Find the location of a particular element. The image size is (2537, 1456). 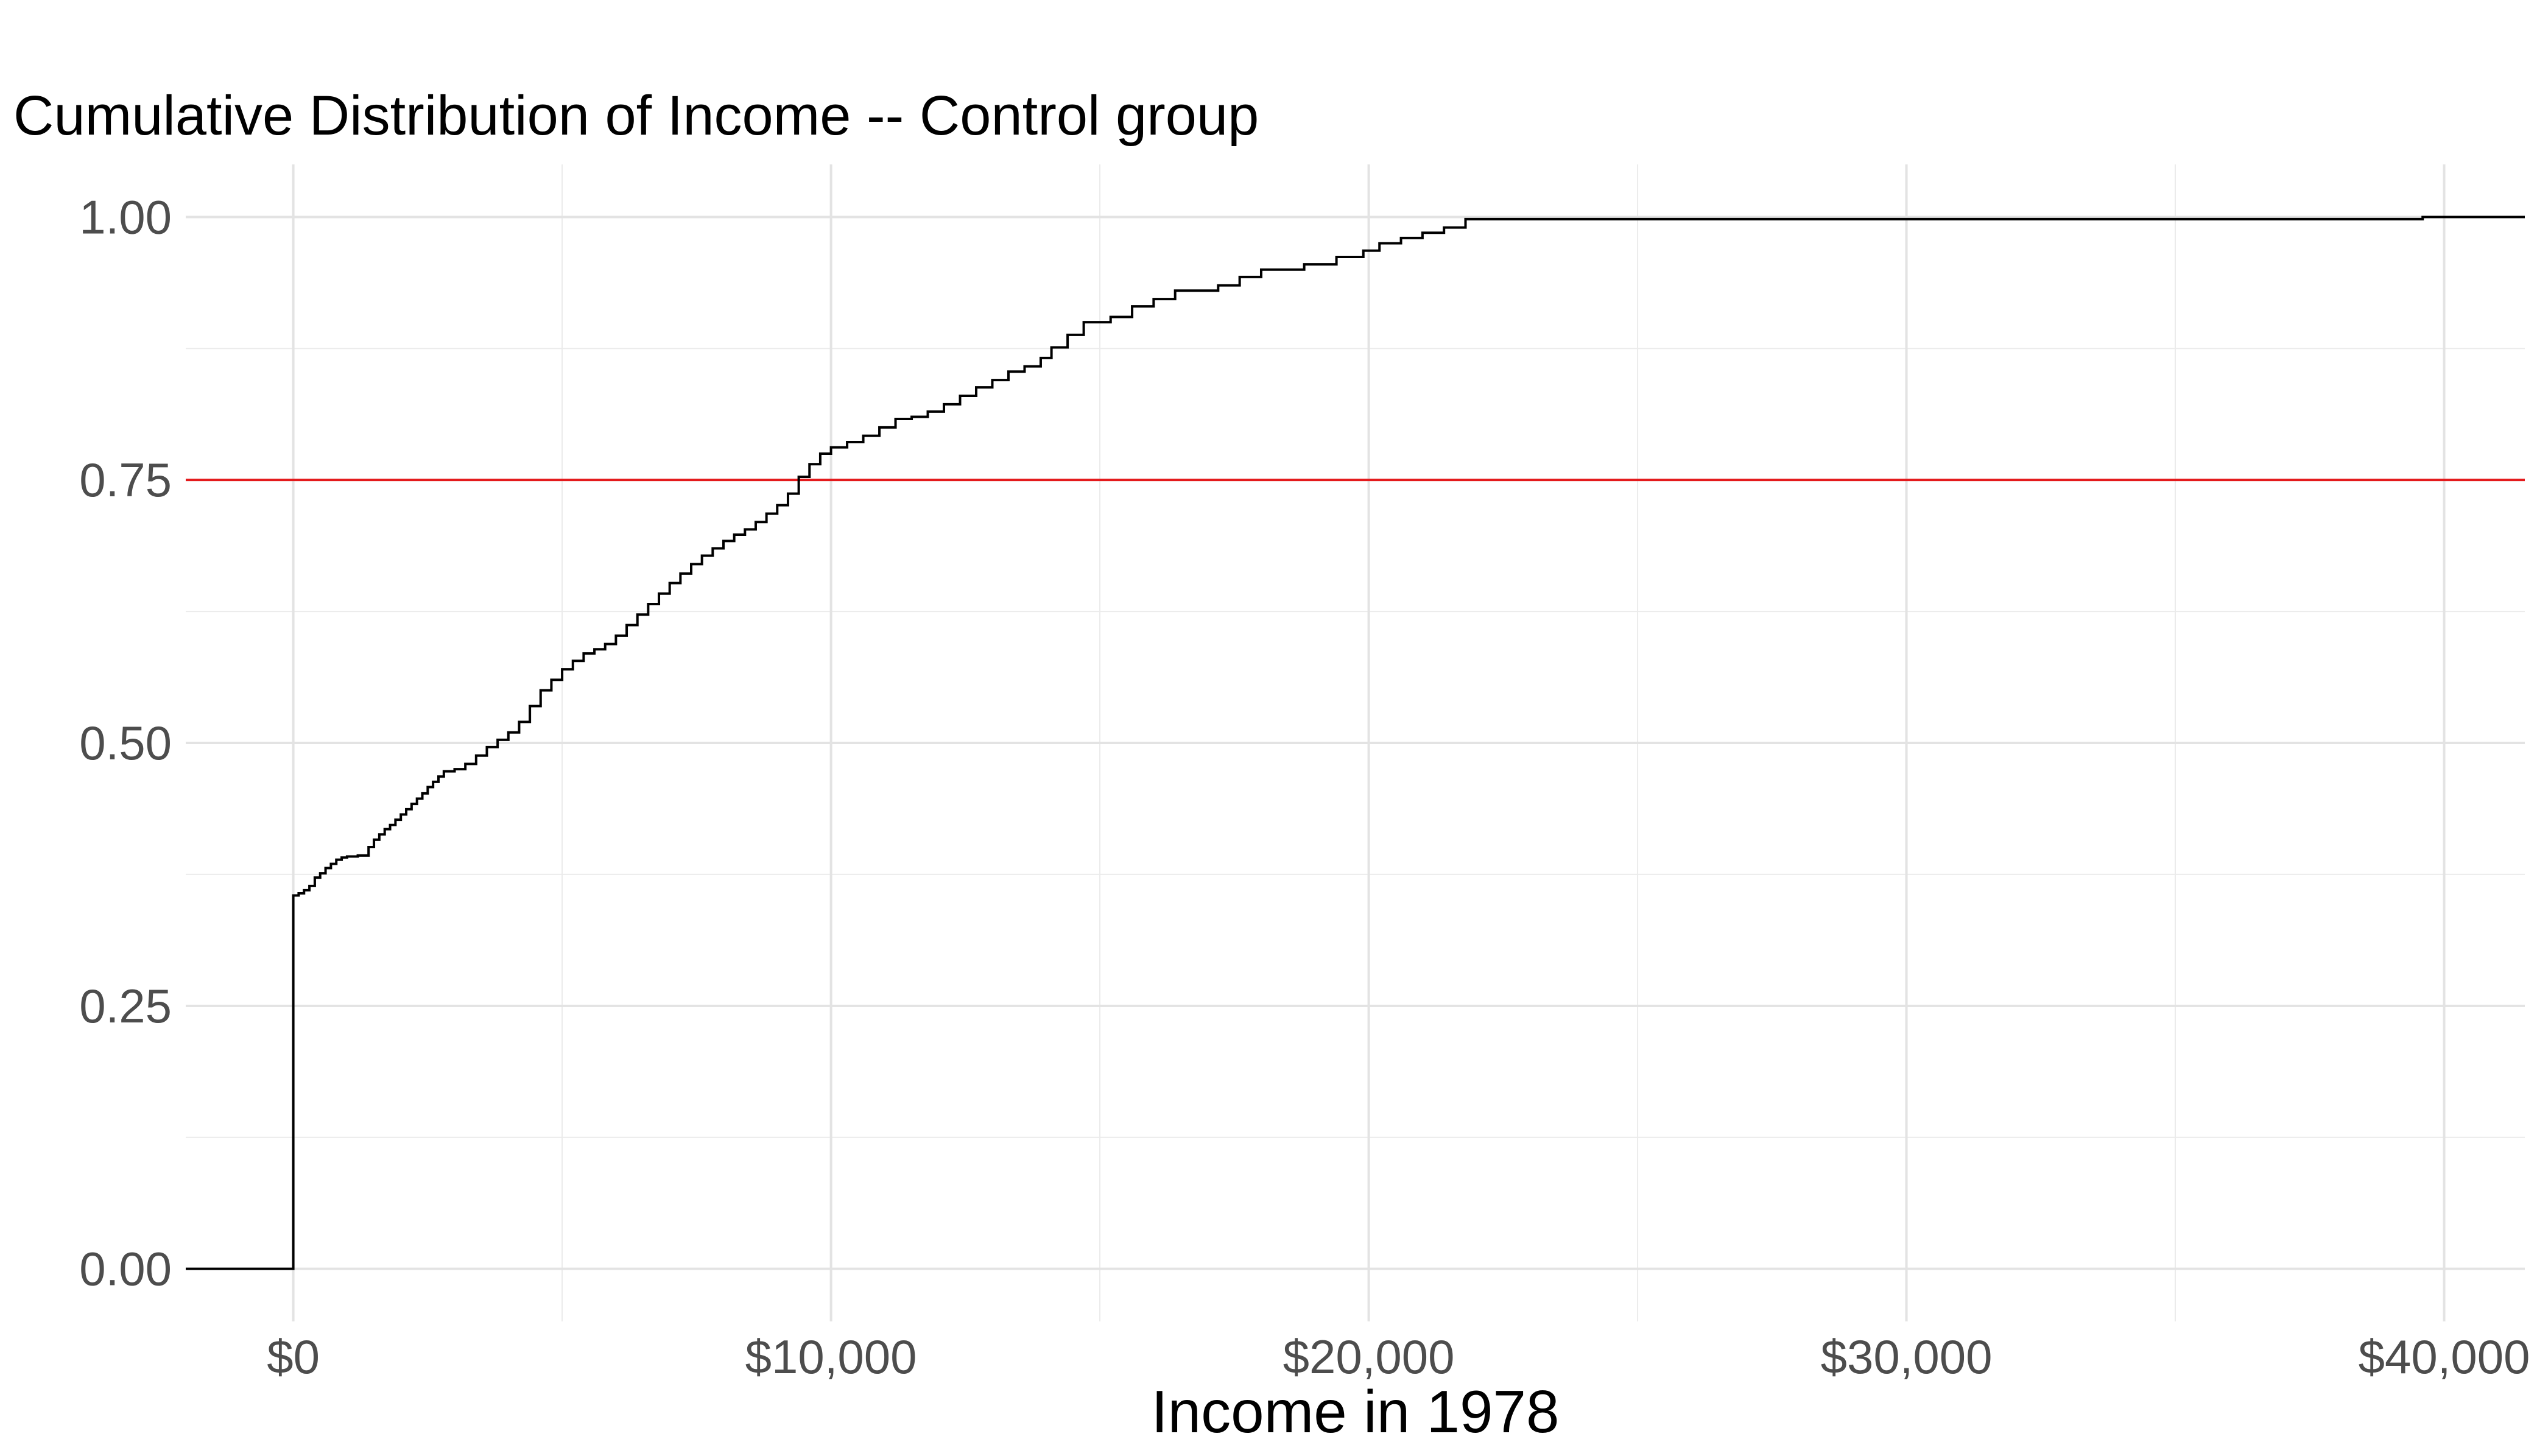

y-tick-label: 0.75 is located at coordinates (125, 480).